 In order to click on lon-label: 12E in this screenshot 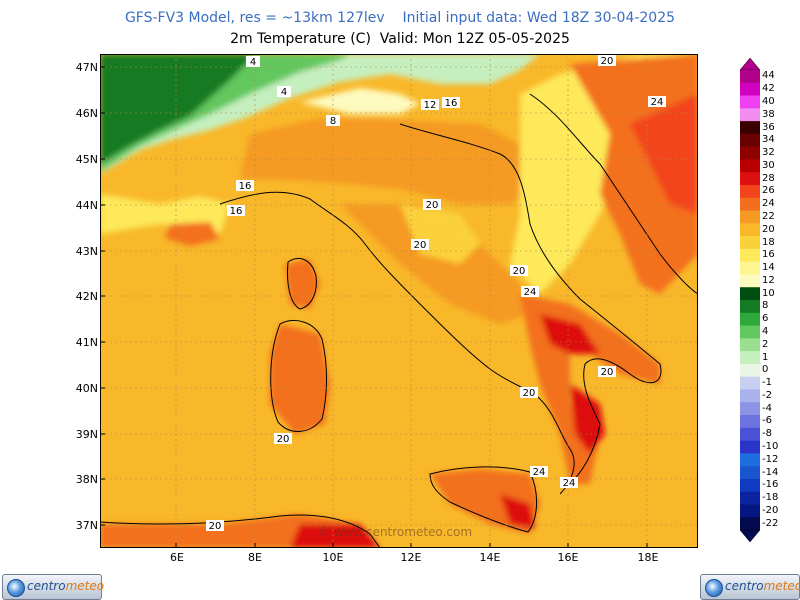, I will do `click(411, 557)`.